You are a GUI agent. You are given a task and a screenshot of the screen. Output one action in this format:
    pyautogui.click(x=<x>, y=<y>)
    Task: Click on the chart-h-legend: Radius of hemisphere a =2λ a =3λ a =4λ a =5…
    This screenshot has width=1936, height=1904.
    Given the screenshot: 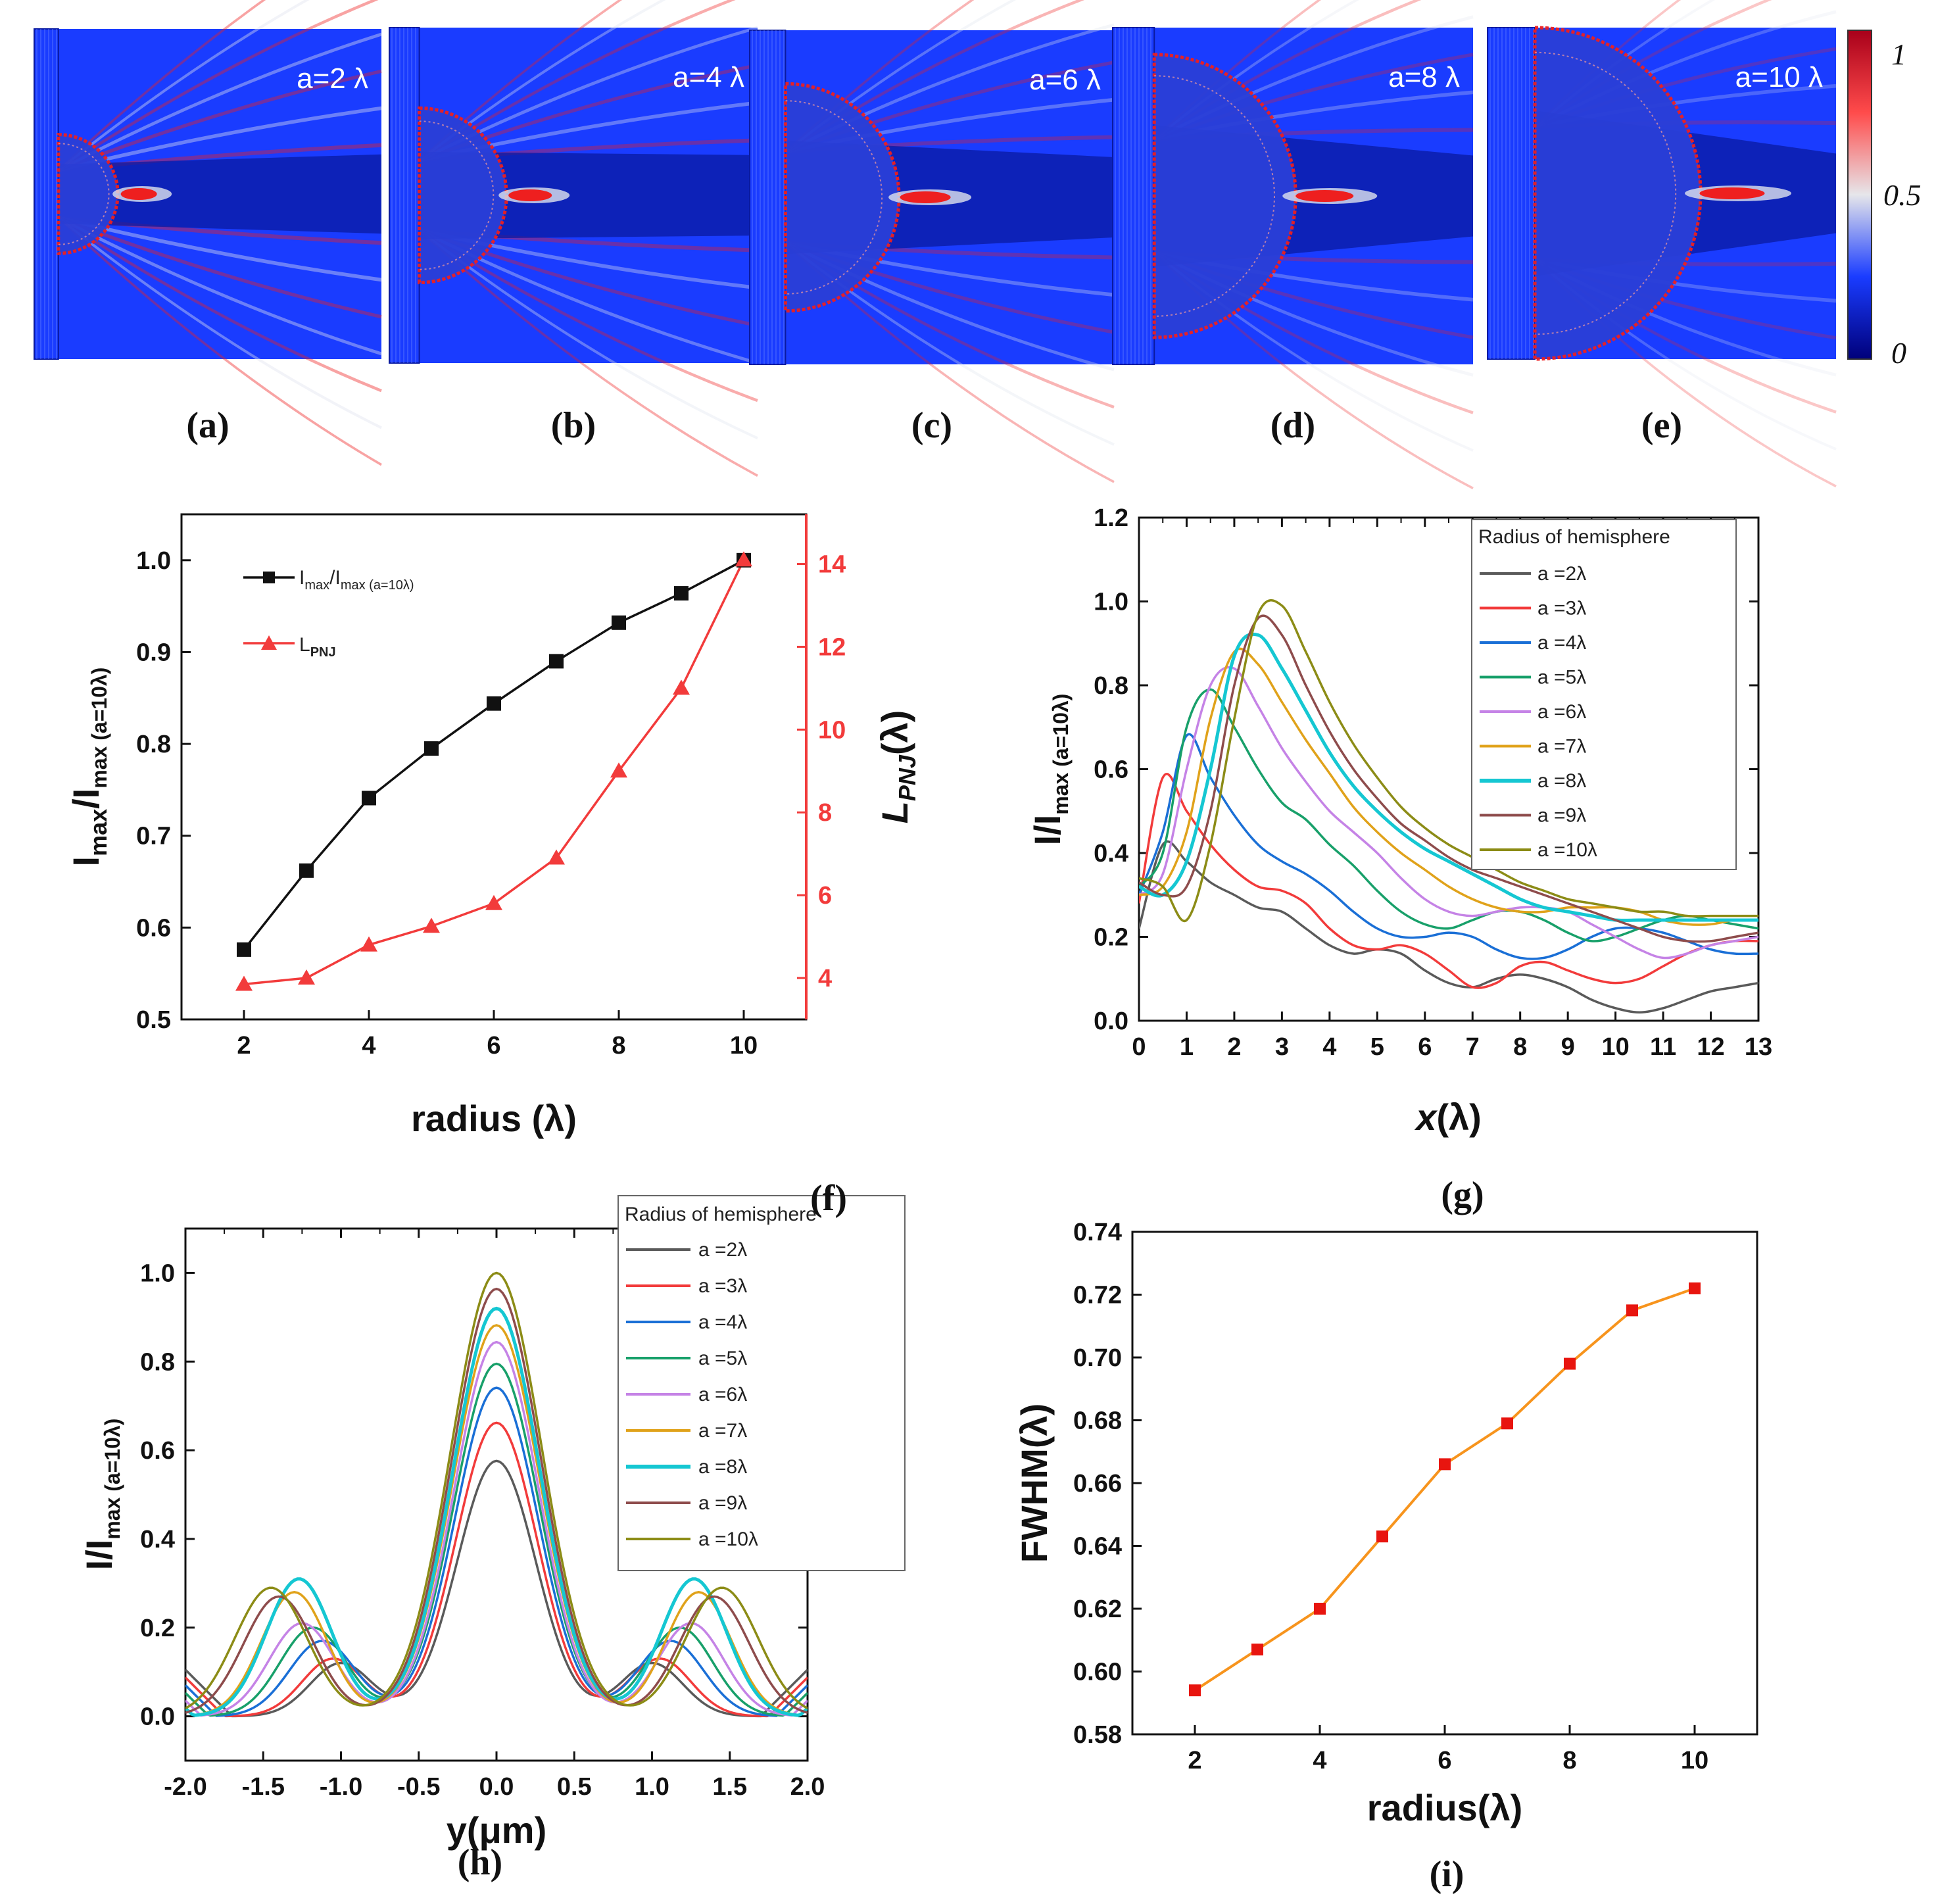 What is the action you would take?
    pyautogui.click(x=762, y=1383)
    